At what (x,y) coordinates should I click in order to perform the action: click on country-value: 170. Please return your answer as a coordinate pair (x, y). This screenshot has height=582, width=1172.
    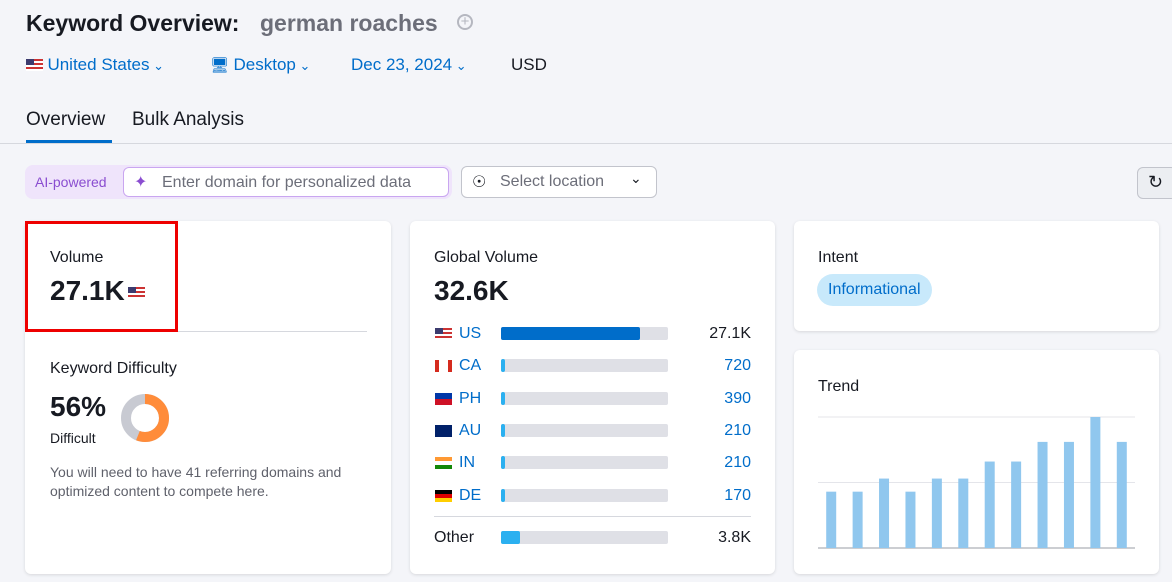
    Looking at the image, I should click on (737, 495).